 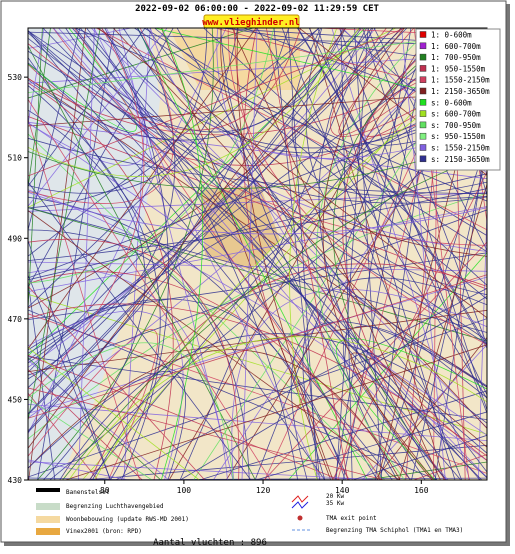 I want to click on x-tick-label: 120, so click(x=263, y=490).